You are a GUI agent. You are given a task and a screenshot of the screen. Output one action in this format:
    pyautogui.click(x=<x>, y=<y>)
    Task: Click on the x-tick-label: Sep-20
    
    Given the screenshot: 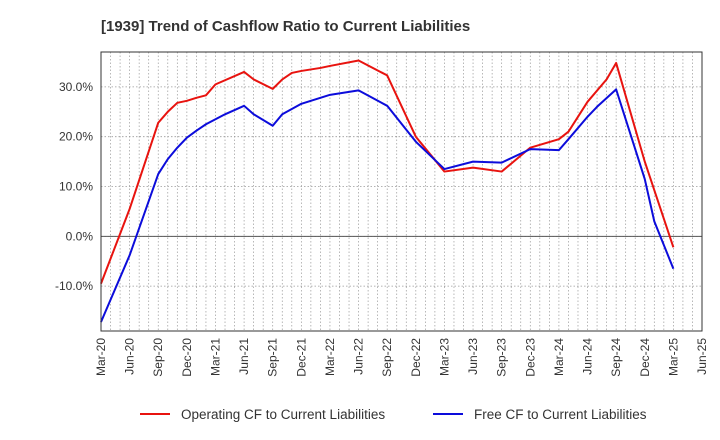 What is the action you would take?
    pyautogui.click(x=158, y=357)
    